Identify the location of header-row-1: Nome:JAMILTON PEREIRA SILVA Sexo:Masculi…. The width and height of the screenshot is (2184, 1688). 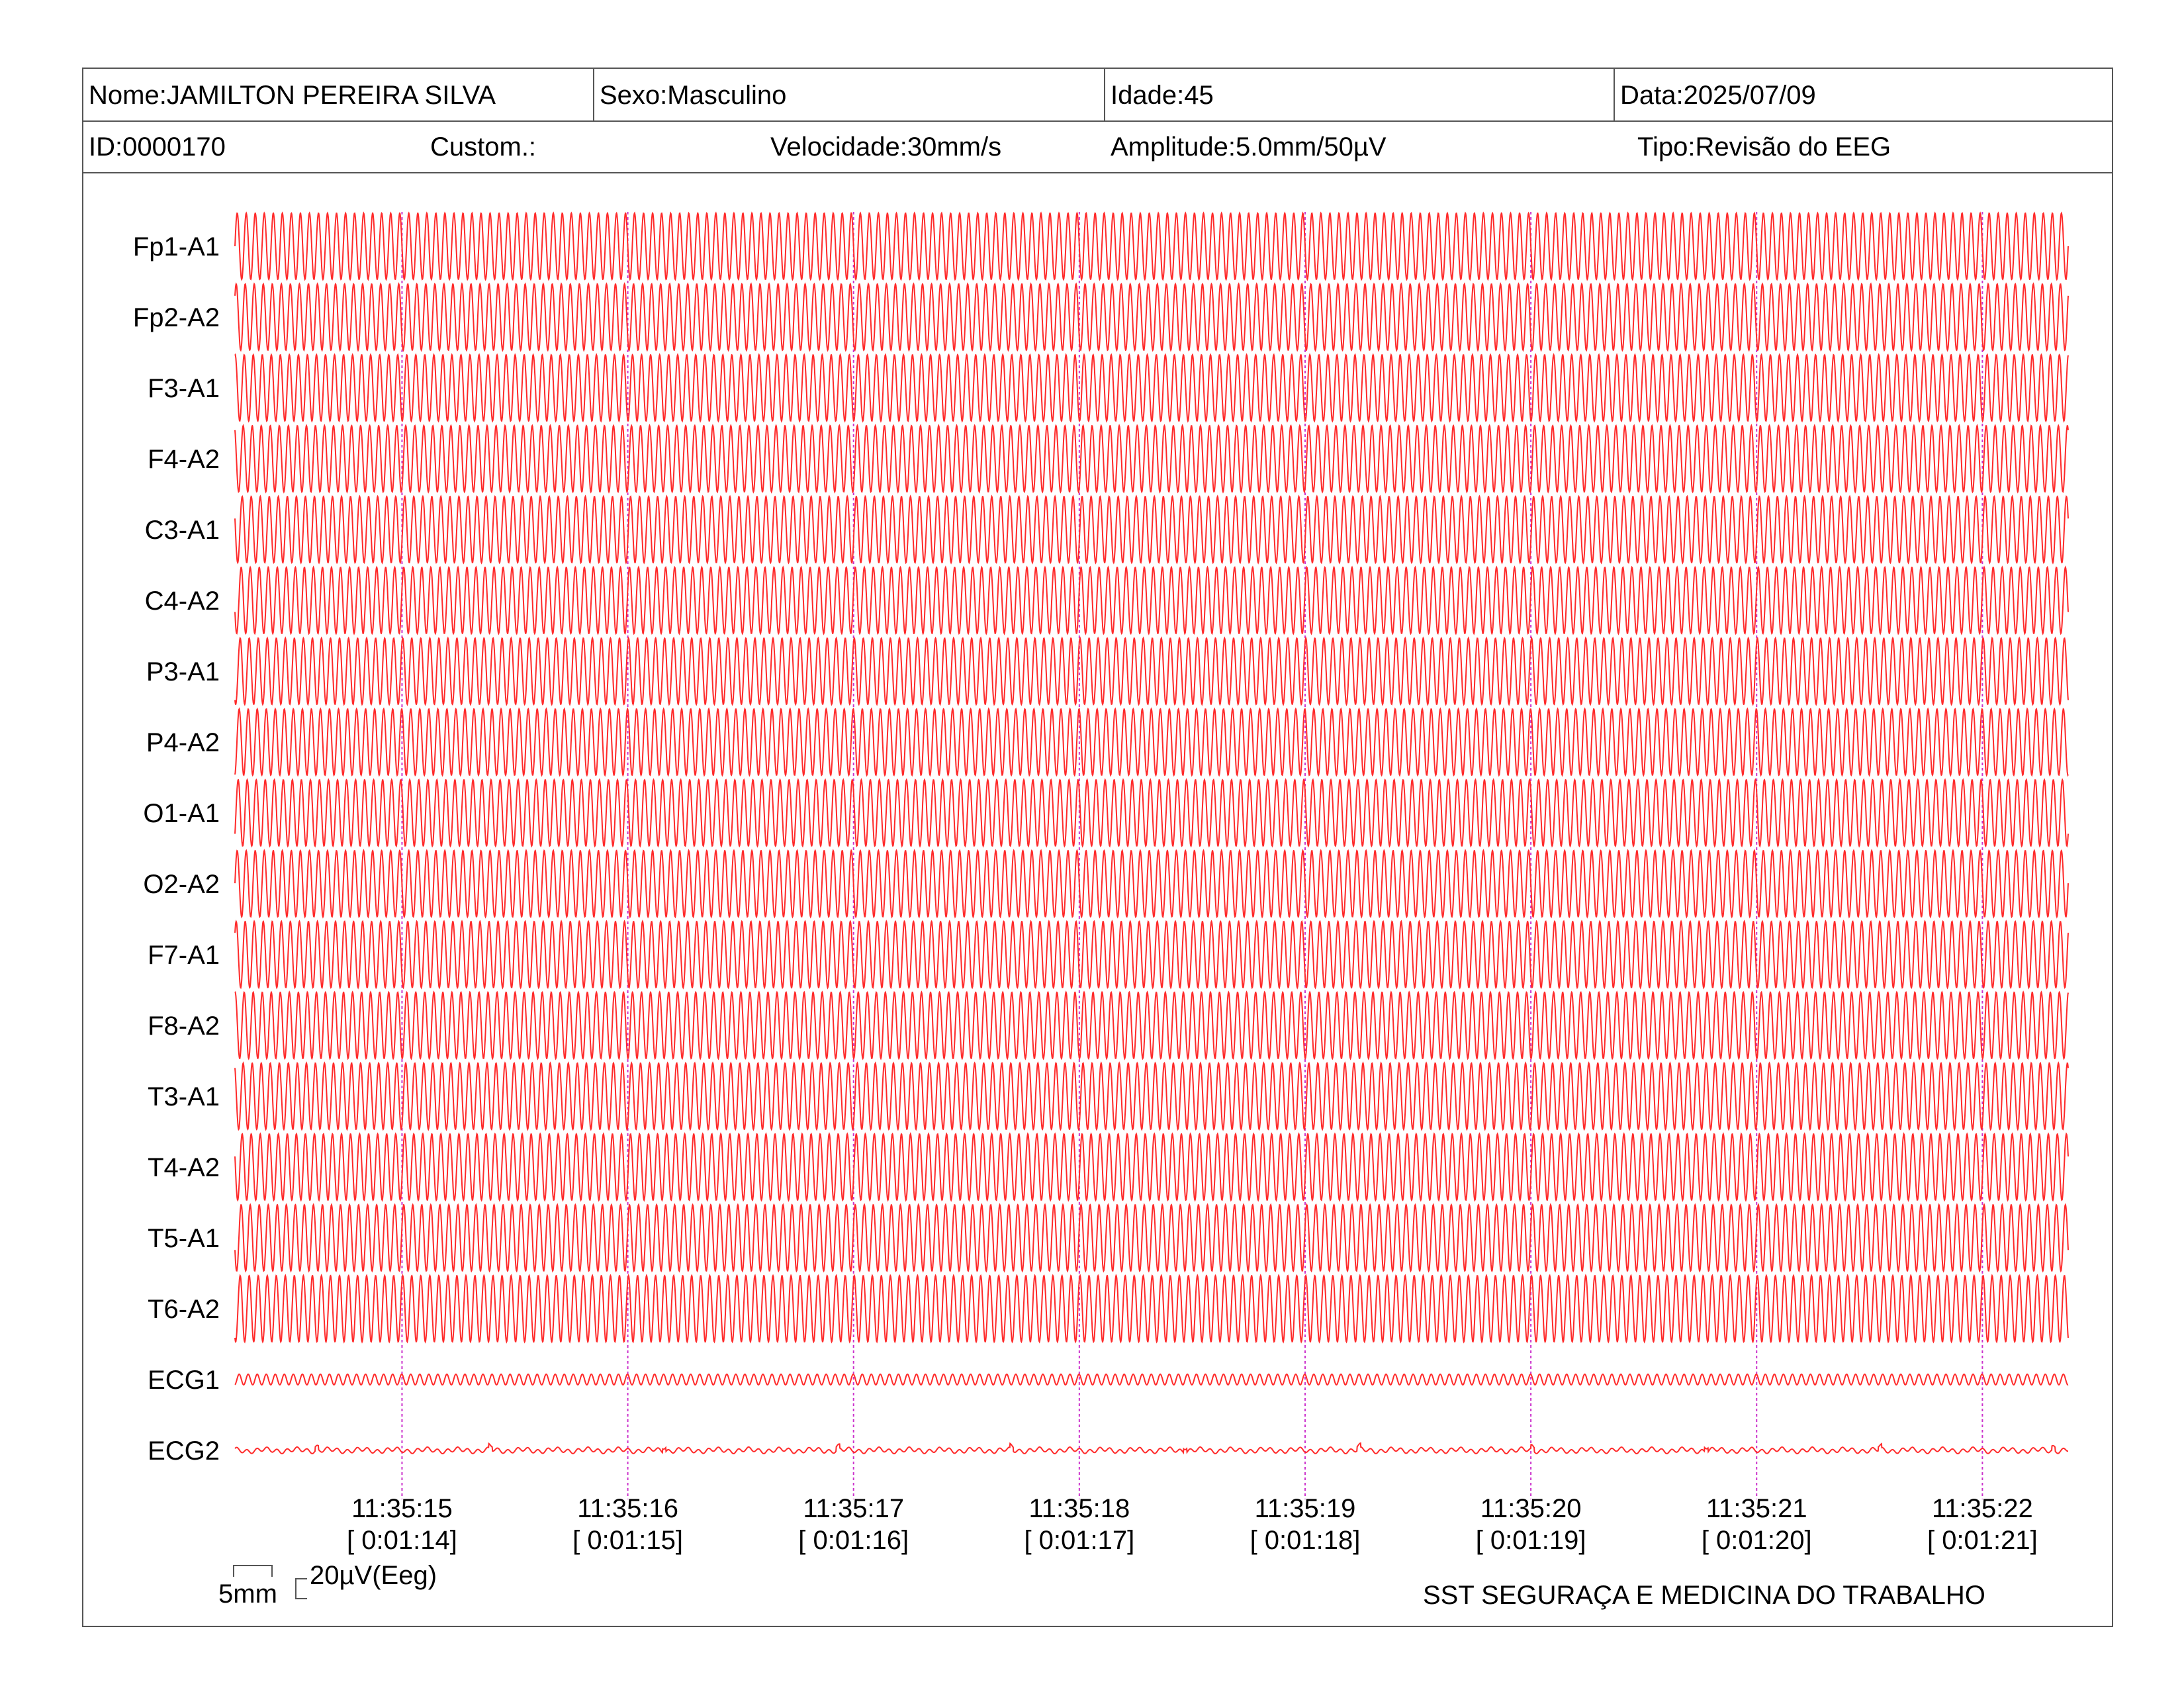
(1097, 95).